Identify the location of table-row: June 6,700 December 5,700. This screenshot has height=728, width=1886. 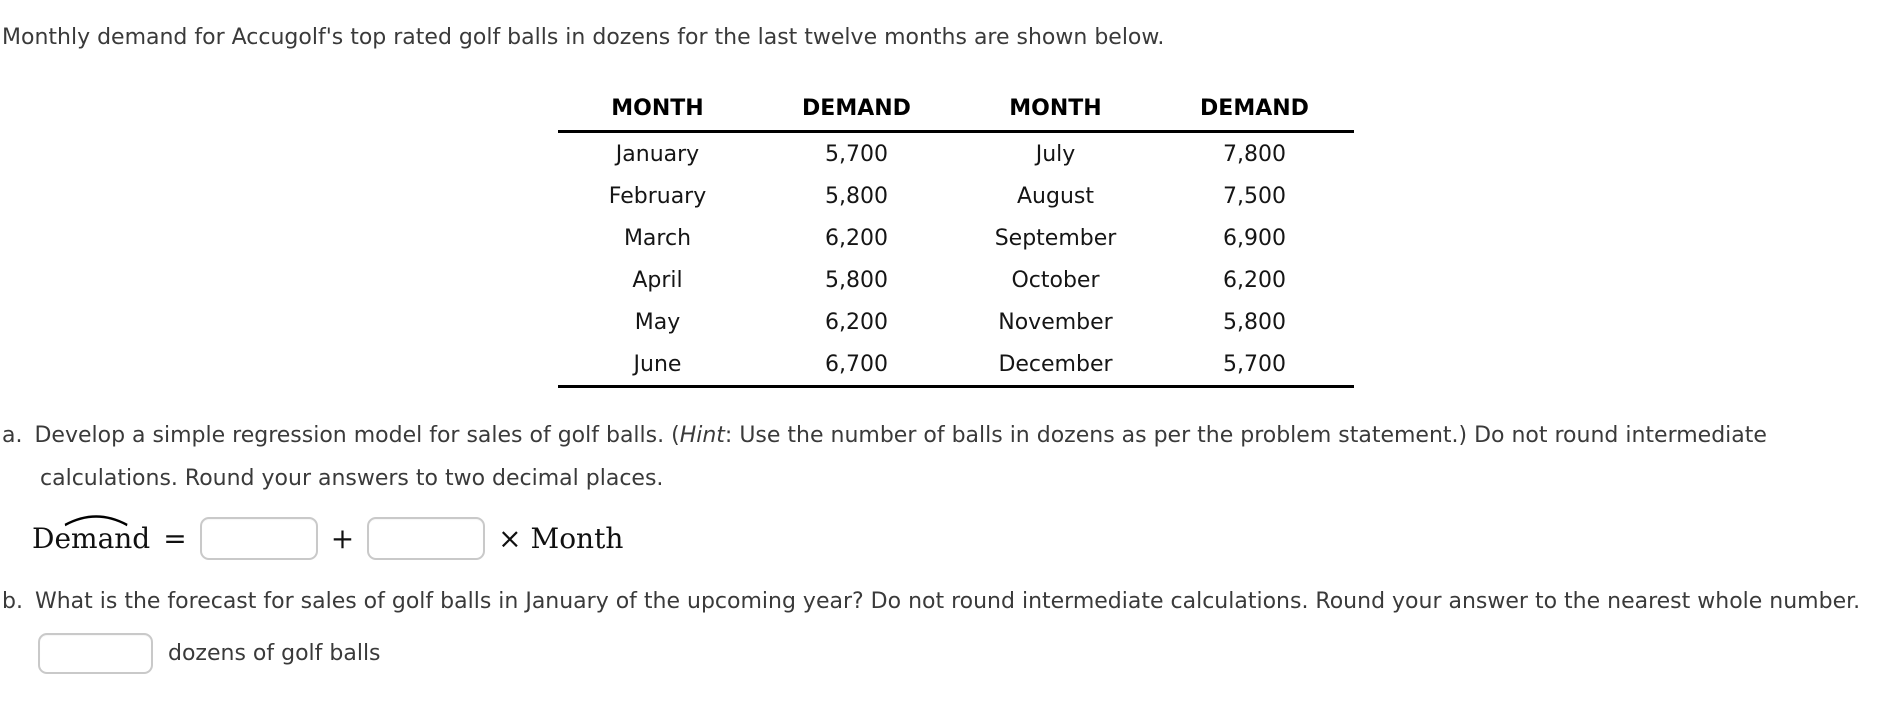
(956, 365).